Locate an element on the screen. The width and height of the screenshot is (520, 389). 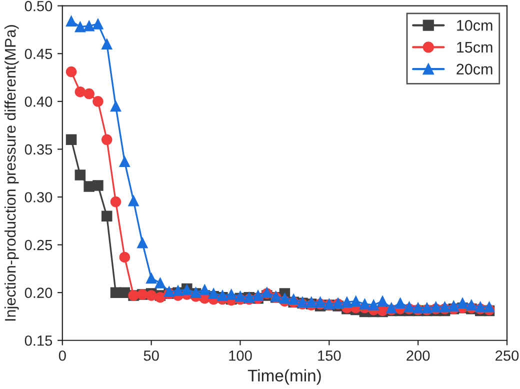
legend-label: 15cm is located at coordinates (474, 47).